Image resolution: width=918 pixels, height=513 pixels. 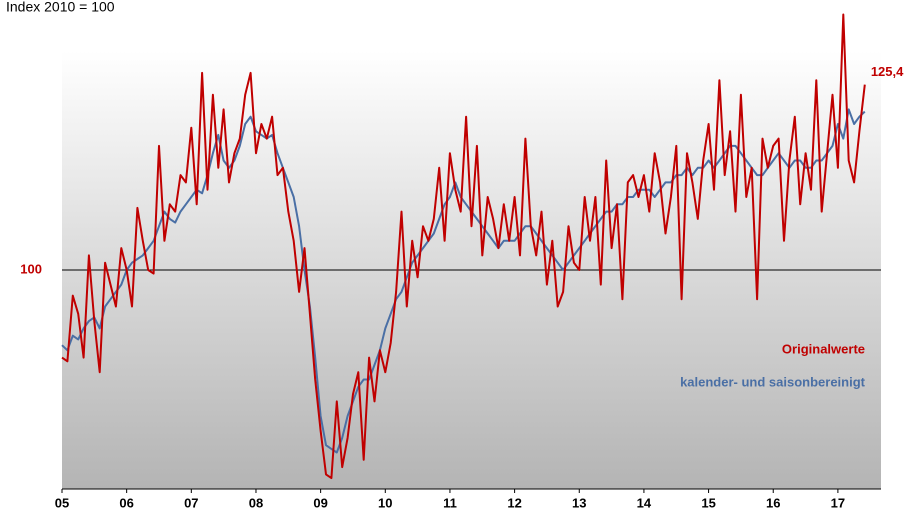 What do you see at coordinates (514, 502) in the screenshot?
I see `x-tick-label: 12` at bounding box center [514, 502].